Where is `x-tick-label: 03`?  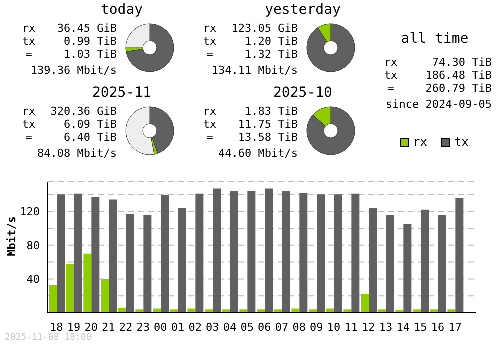
x-tick-label: 03 is located at coordinates (213, 327).